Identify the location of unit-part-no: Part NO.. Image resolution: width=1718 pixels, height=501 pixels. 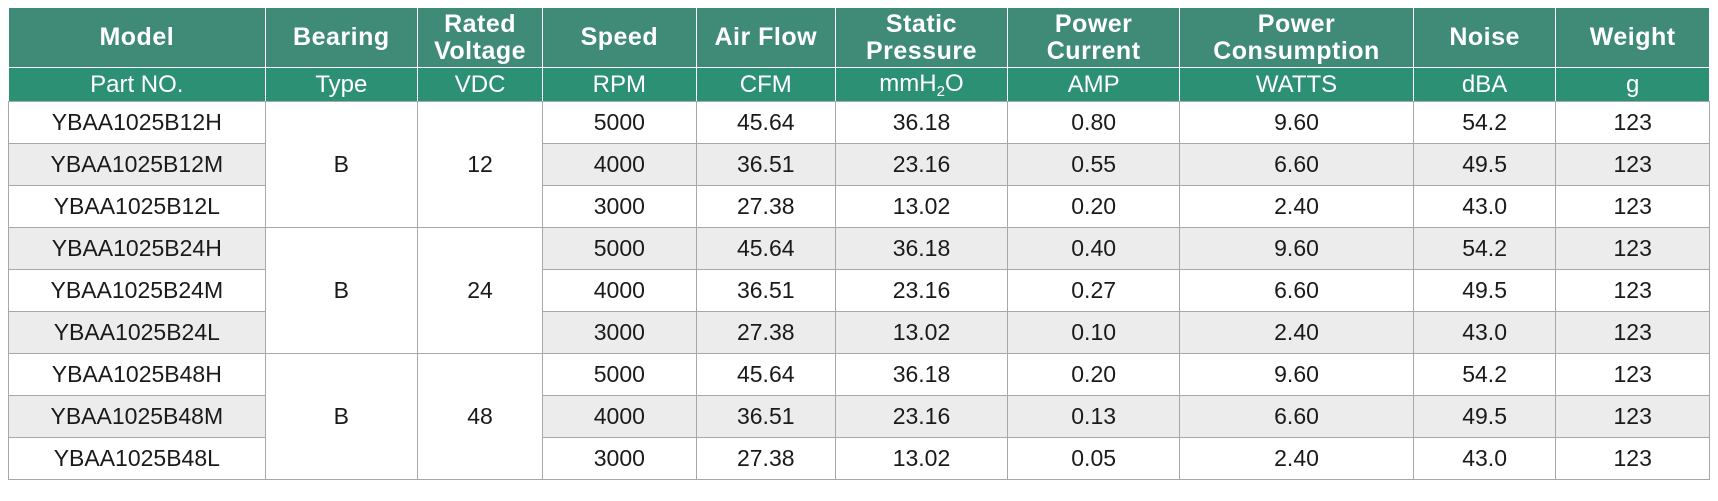
(137, 84).